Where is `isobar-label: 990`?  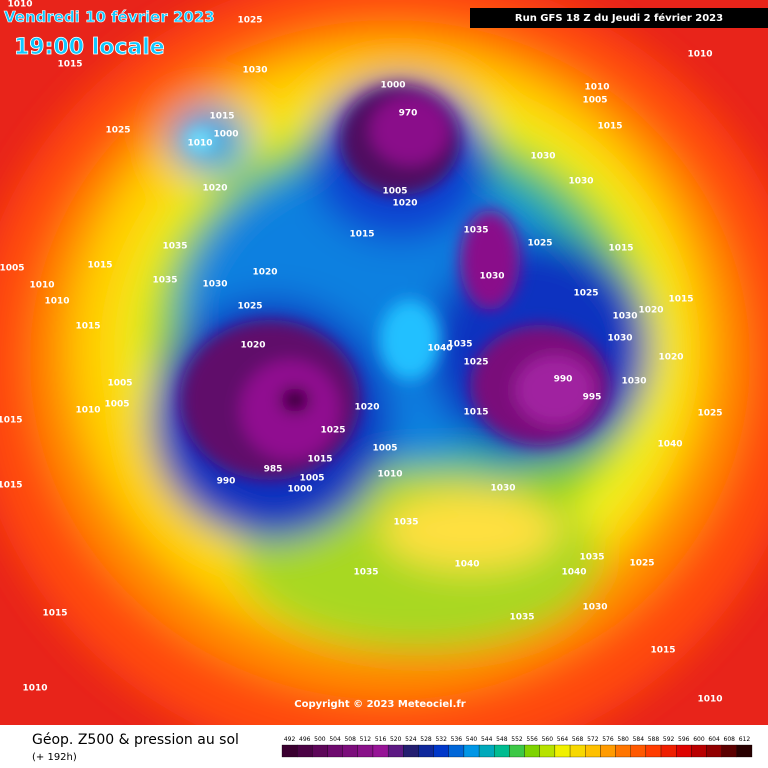 isobar-label: 990 is located at coordinates (226, 482).